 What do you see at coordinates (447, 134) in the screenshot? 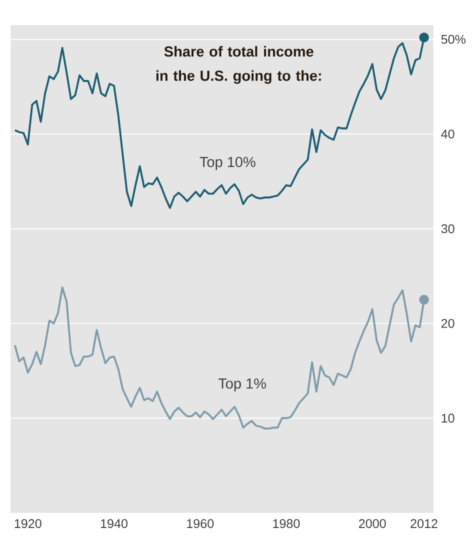
I see `y-tick-label: 40` at bounding box center [447, 134].